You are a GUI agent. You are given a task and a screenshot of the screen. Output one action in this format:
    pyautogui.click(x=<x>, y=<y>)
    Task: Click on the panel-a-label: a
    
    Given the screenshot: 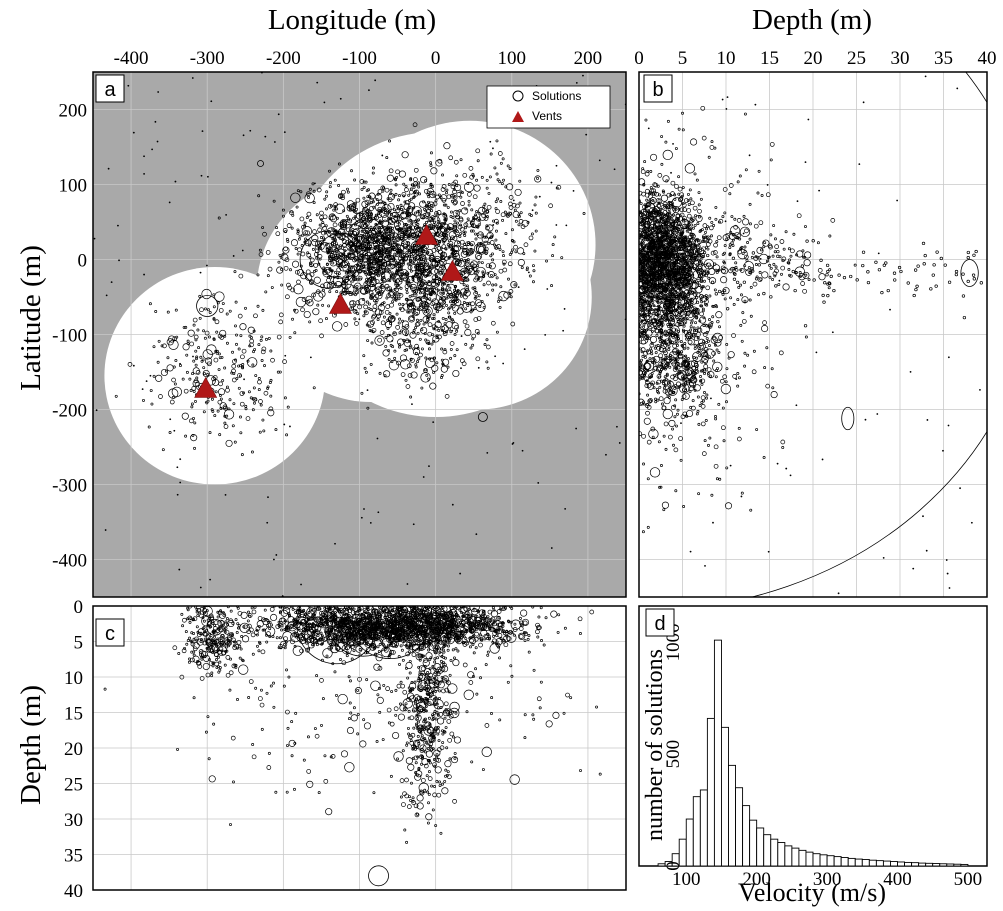 What is the action you would take?
    pyautogui.click(x=110, y=90)
    